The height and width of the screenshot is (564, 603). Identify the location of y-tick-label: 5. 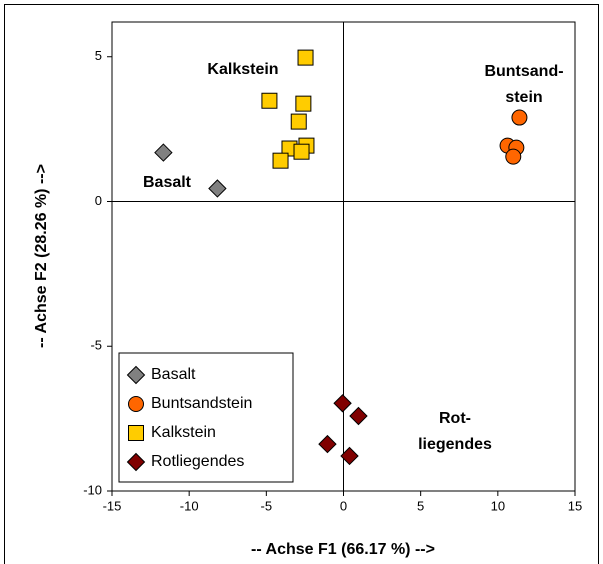
(98, 55).